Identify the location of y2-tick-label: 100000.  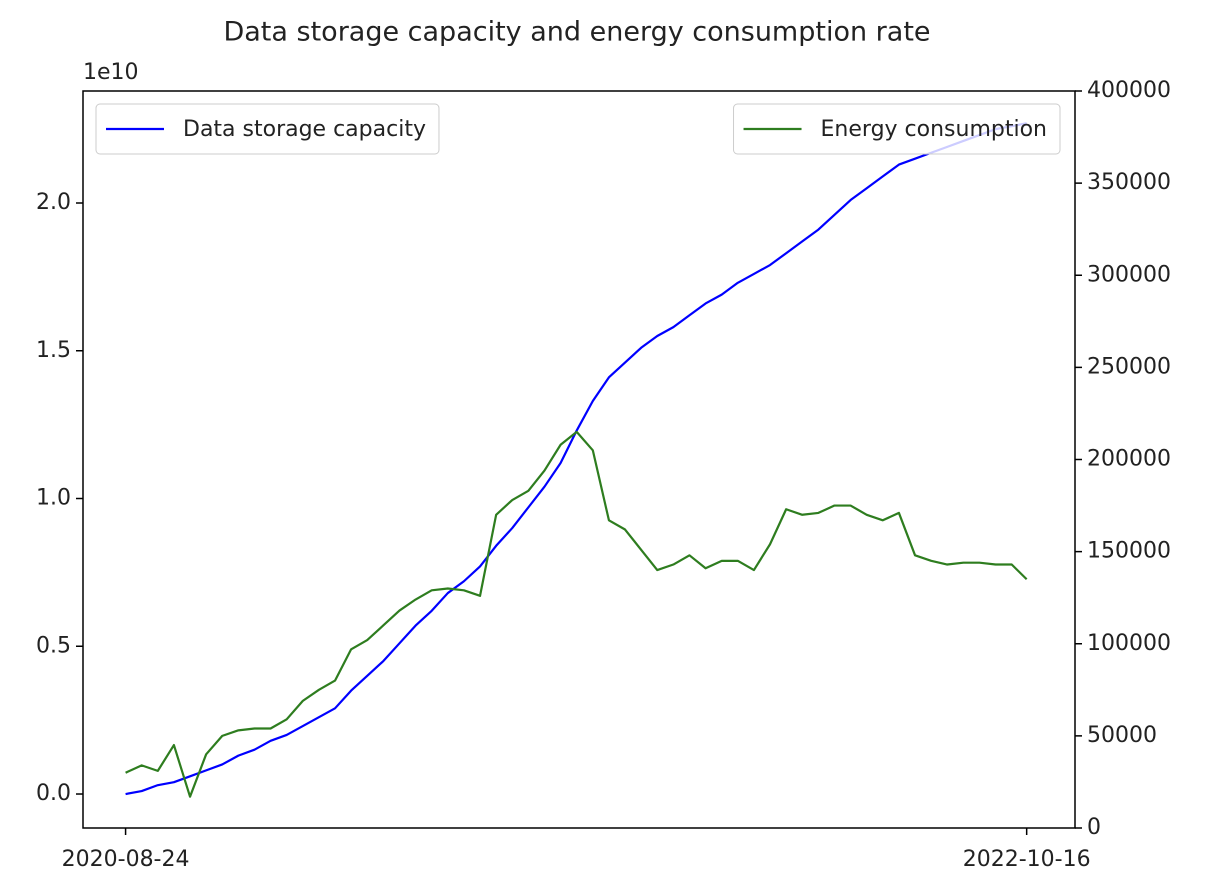
(1129, 643).